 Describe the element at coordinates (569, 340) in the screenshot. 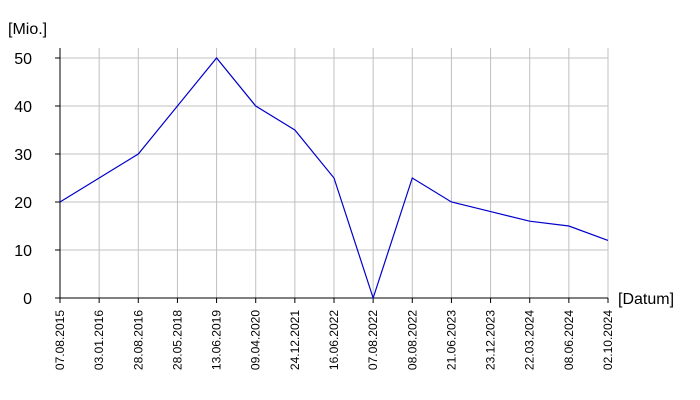

I see `x-tick-label: 08.06.2024` at that location.